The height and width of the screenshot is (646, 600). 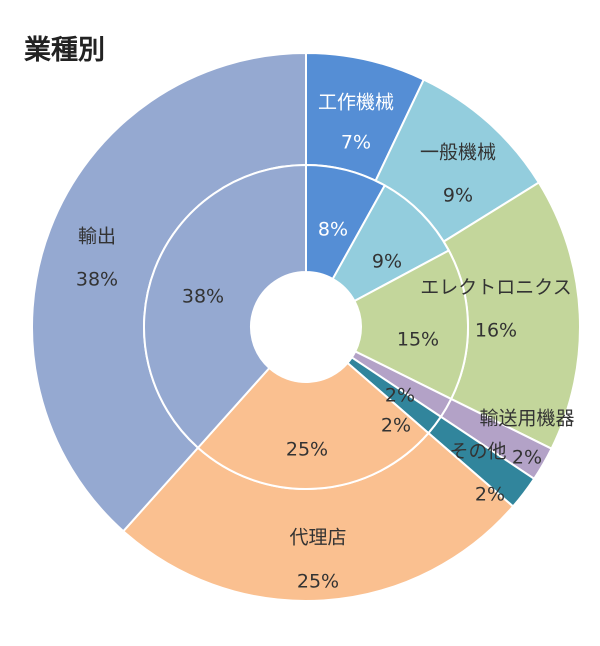 I want to click on inner-value-label-6: 25%, so click(x=307, y=450).